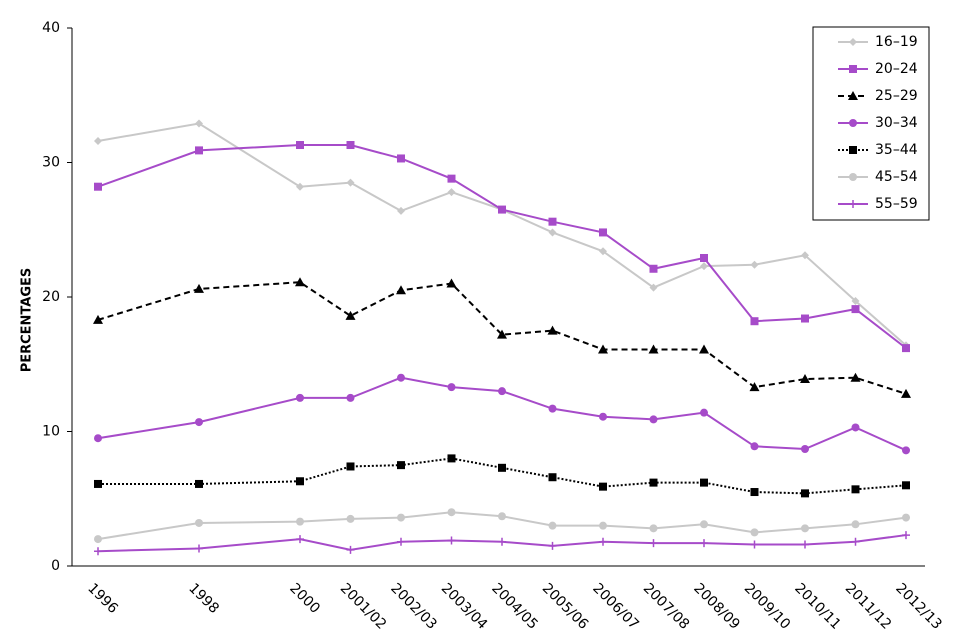  Describe the element at coordinates (102, 598) in the screenshot. I see `x-tick-label: 1996` at that location.